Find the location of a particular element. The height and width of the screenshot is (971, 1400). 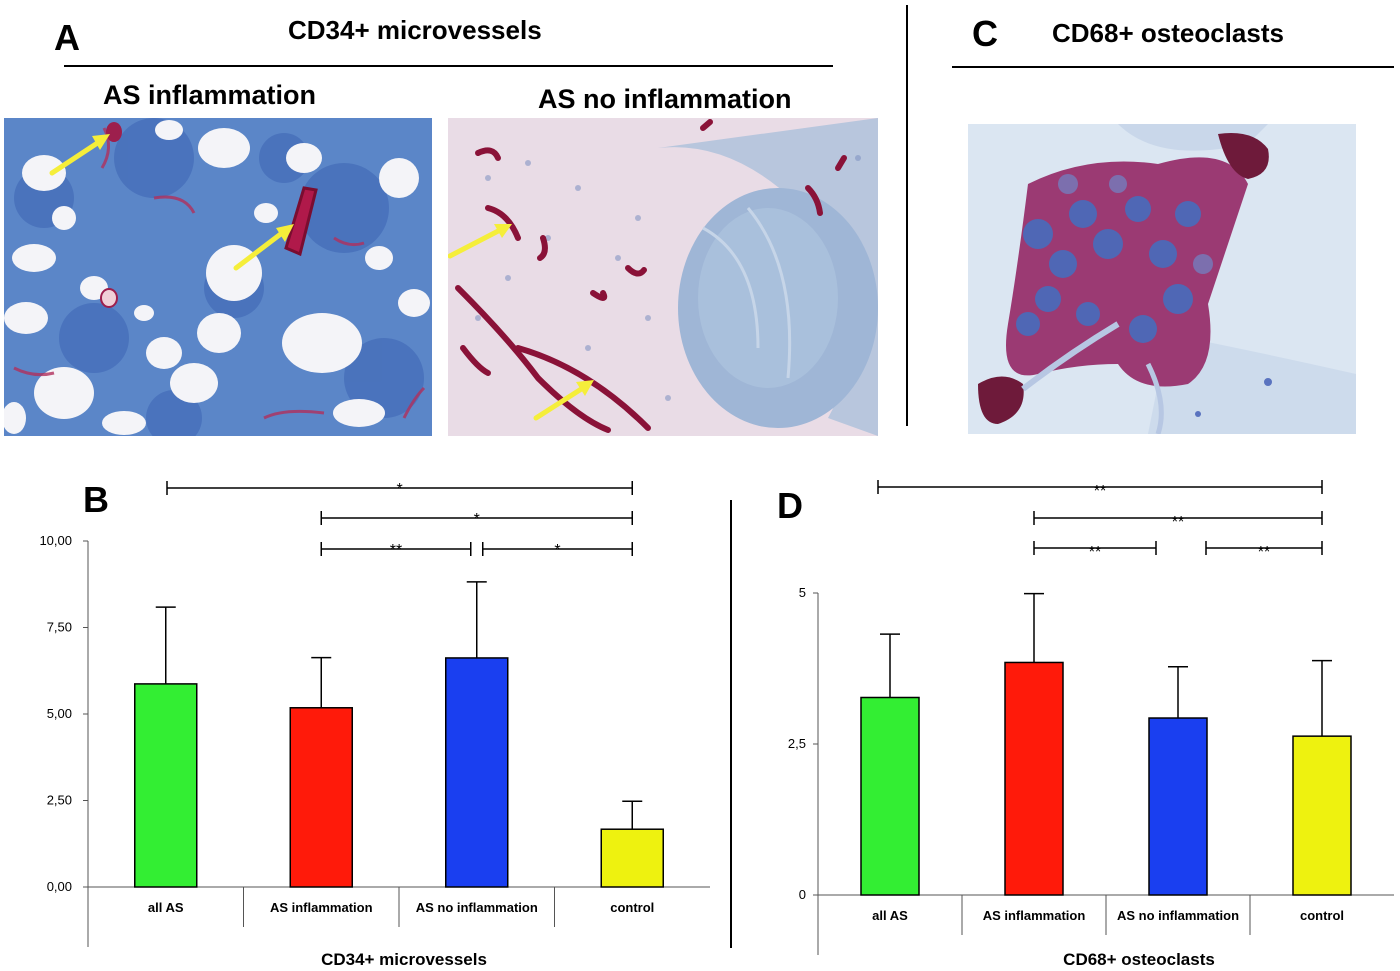

panel-c-letter: C is located at coordinates (985, 33).